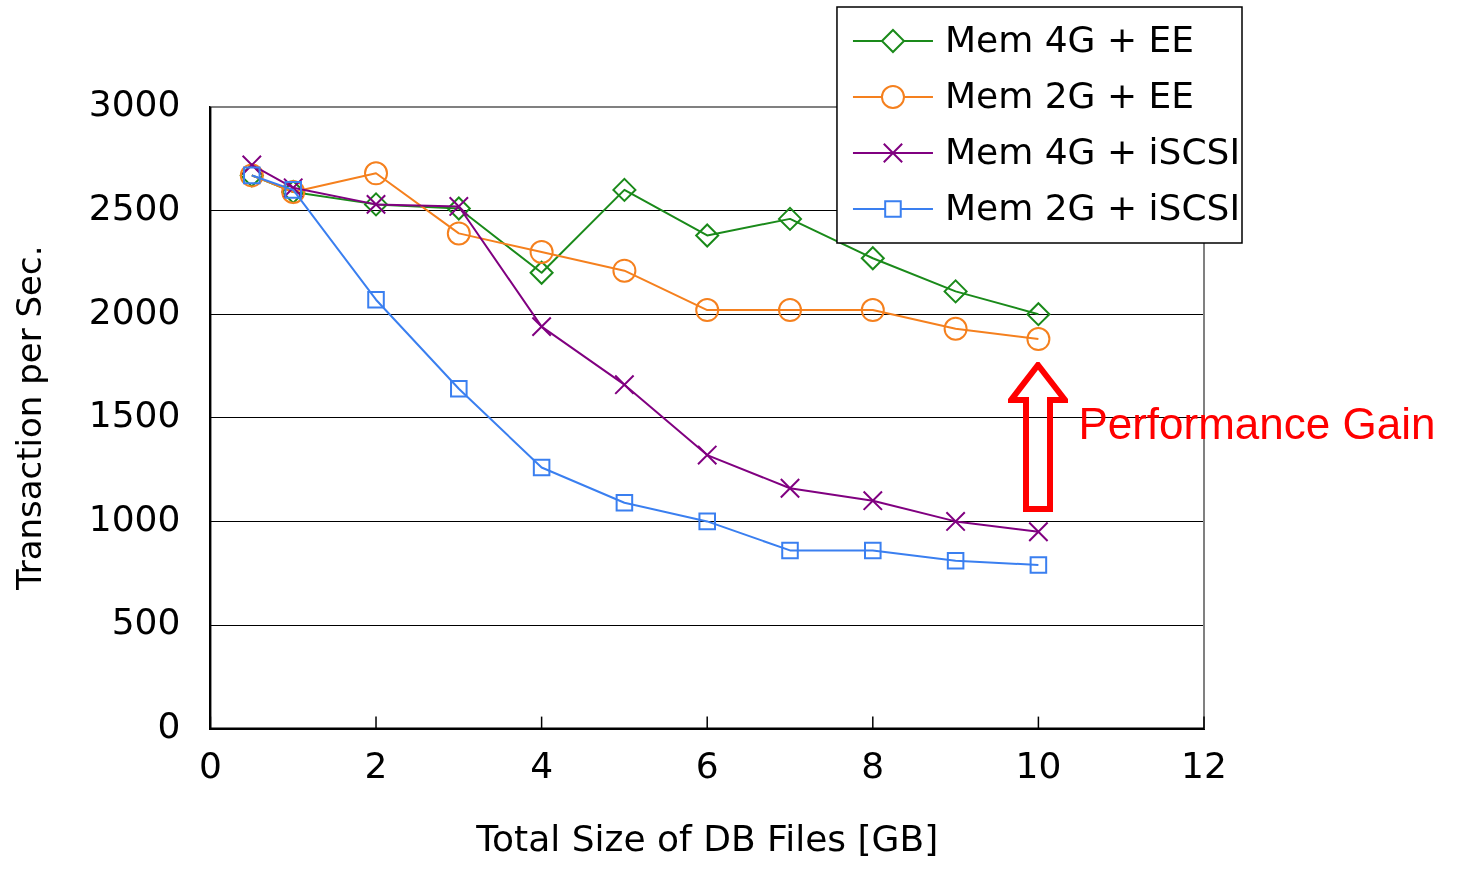 The image size is (1474, 877). What do you see at coordinates (1204, 765) in the screenshot?
I see `x-tick-label: 12` at bounding box center [1204, 765].